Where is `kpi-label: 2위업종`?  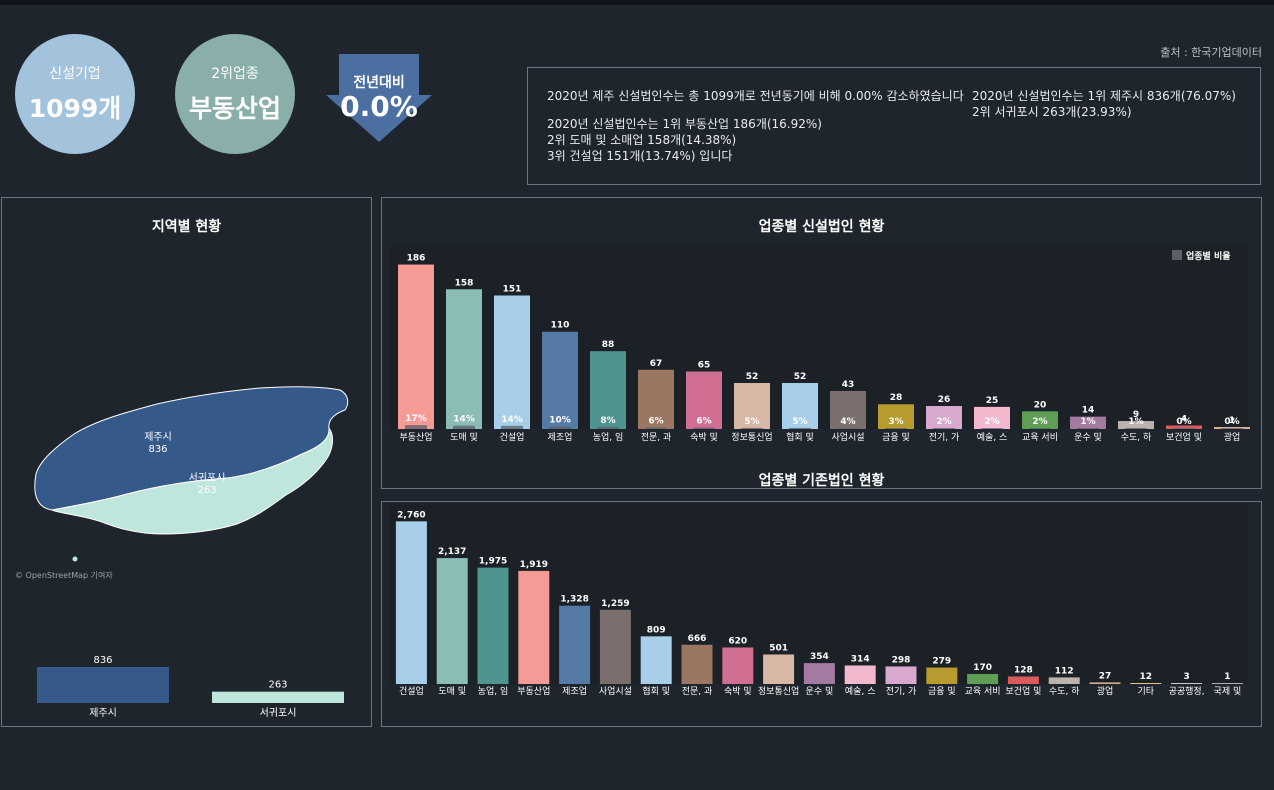 kpi-label: 2위업종 is located at coordinates (235, 74).